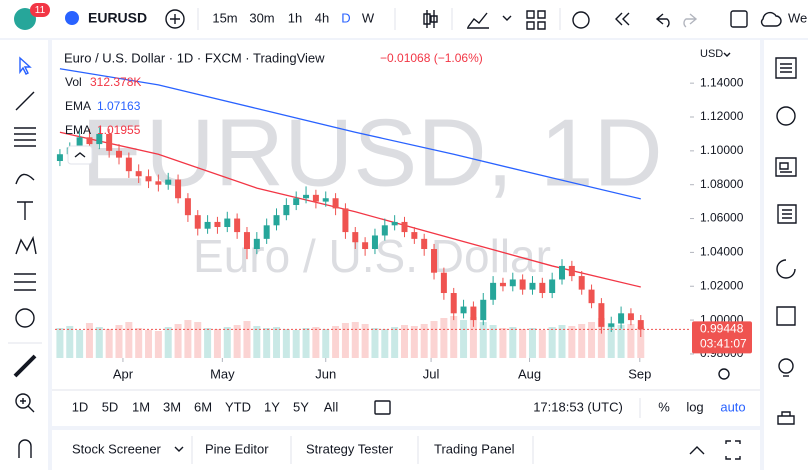 The image size is (808, 470). What do you see at coordinates (322, 17) in the screenshot?
I see `interval: 4h` at bounding box center [322, 17].